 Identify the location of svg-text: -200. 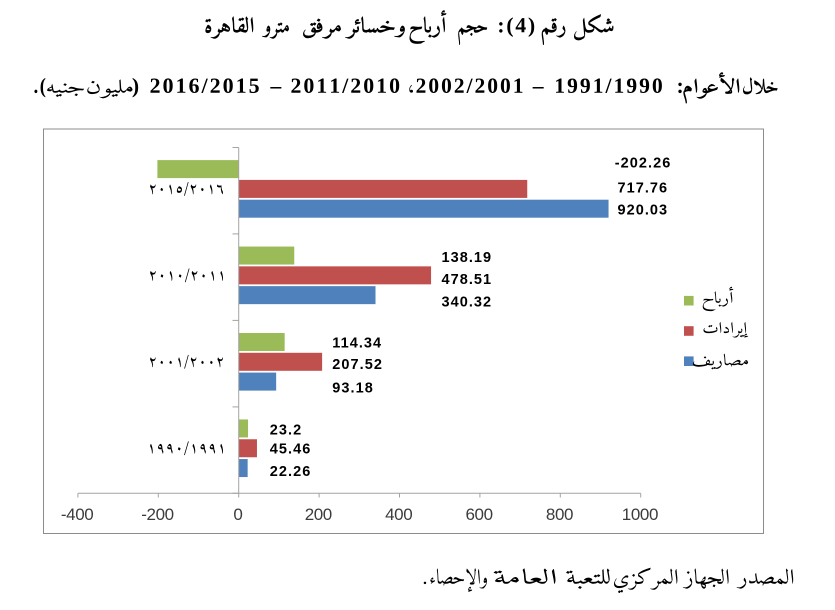
(157, 514).